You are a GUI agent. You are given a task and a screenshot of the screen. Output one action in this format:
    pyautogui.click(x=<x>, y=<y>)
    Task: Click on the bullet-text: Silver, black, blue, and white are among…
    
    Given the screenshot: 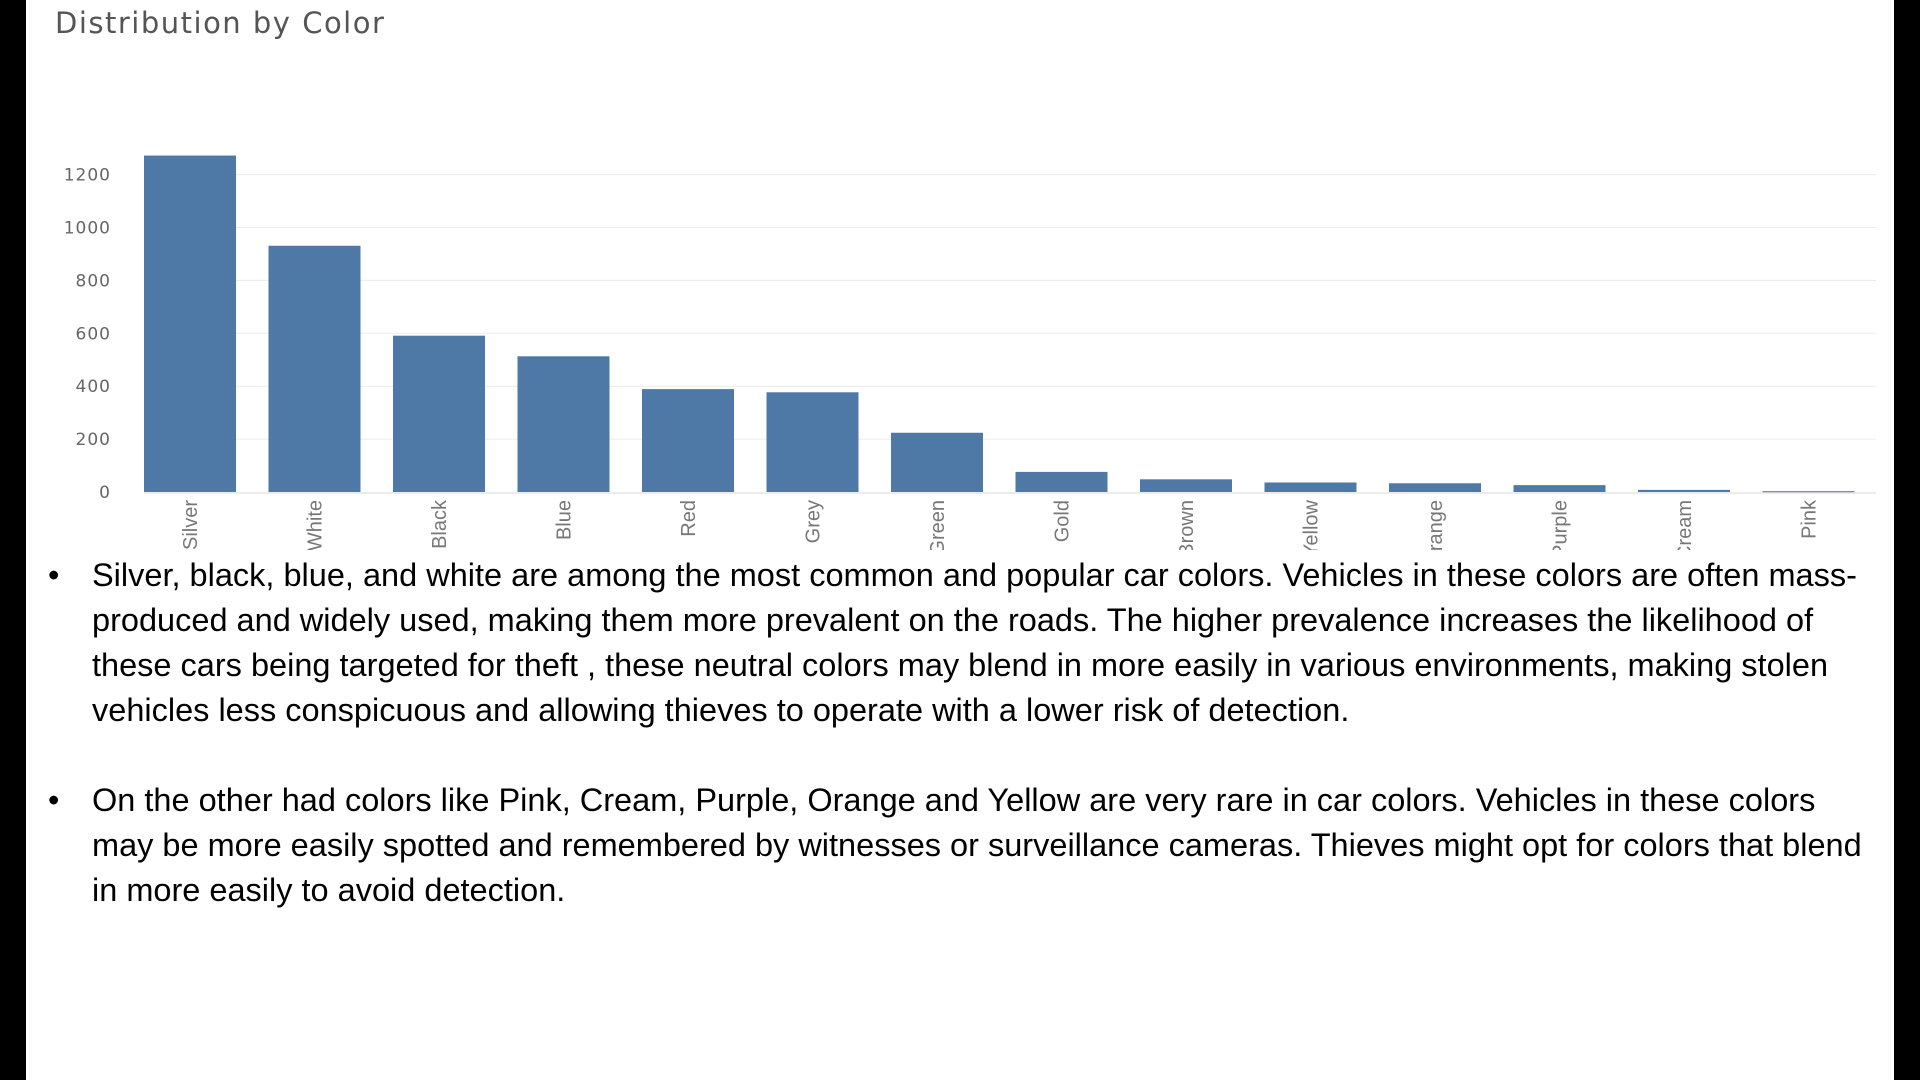 What is the action you would take?
    pyautogui.click(x=974, y=642)
    